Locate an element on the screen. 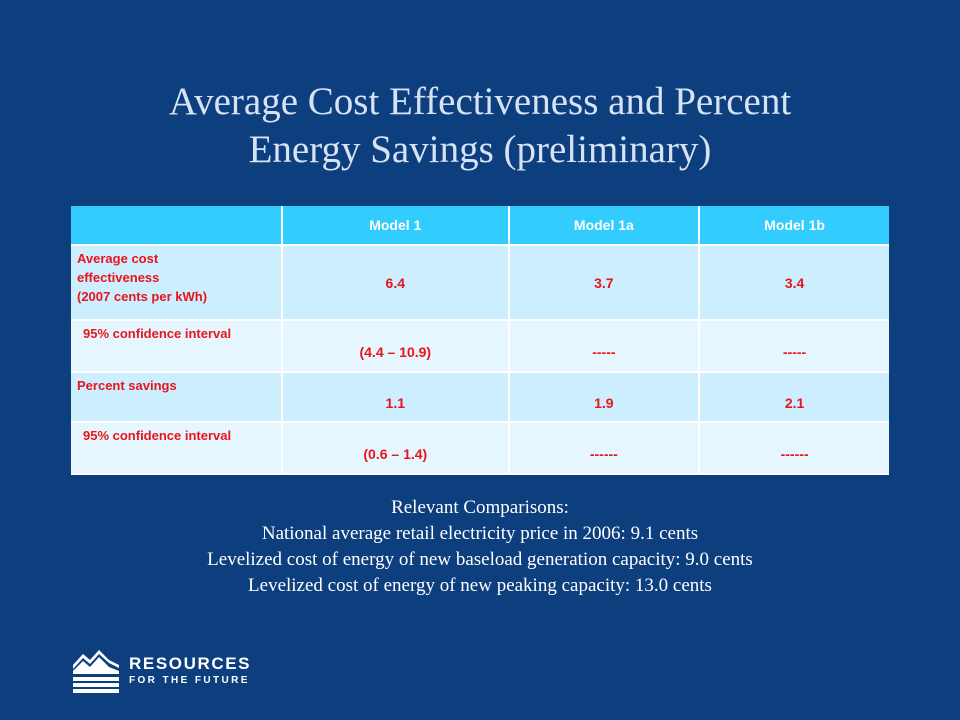 Image resolution: width=960 pixels, height=720 pixels. title-line-1: Average Cost Effectiveness and Percent is located at coordinates (480, 101).